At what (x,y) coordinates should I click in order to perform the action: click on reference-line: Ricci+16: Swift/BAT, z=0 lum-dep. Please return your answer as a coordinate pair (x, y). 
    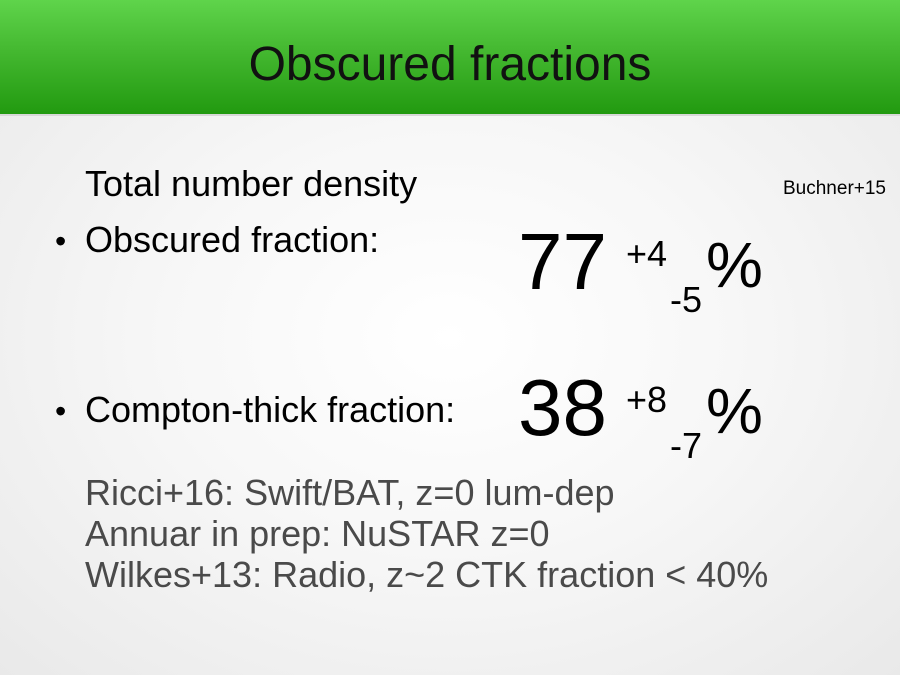
    Looking at the image, I should click on (350, 492).